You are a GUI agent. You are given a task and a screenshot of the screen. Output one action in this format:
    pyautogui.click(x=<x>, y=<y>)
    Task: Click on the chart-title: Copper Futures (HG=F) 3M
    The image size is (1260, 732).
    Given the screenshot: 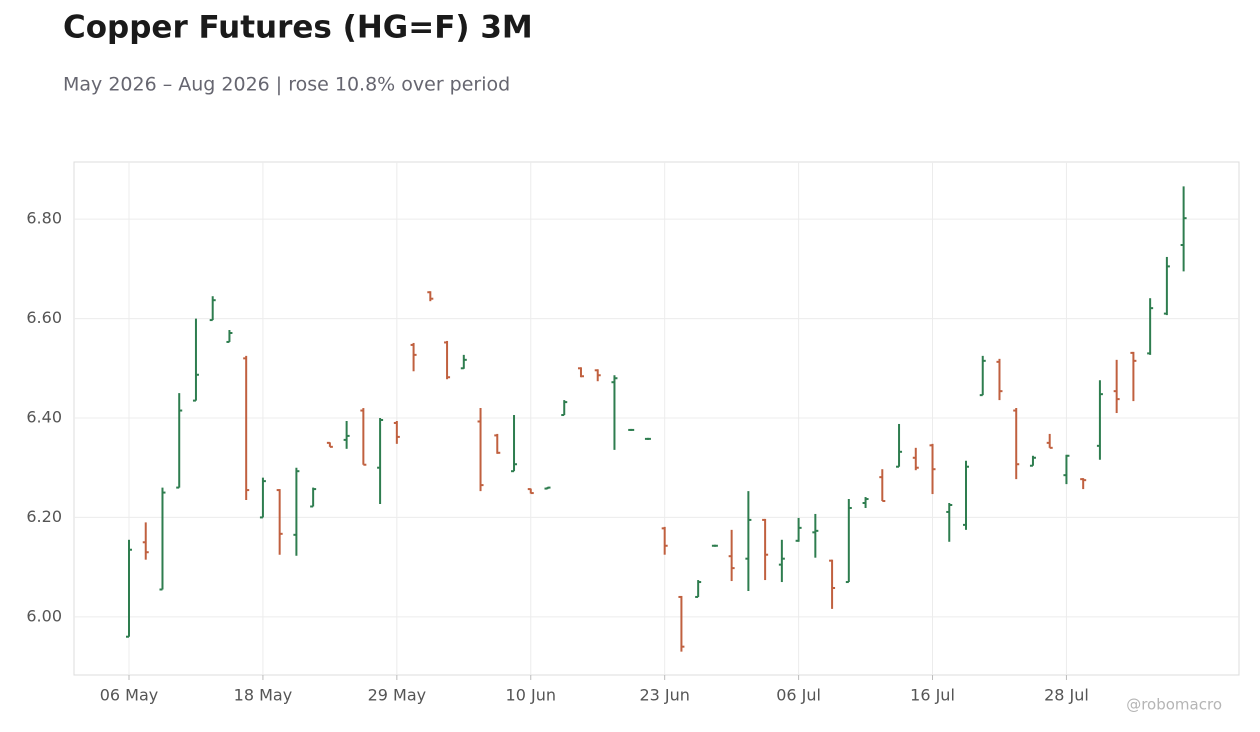 What is the action you would take?
    pyautogui.click(x=298, y=28)
    